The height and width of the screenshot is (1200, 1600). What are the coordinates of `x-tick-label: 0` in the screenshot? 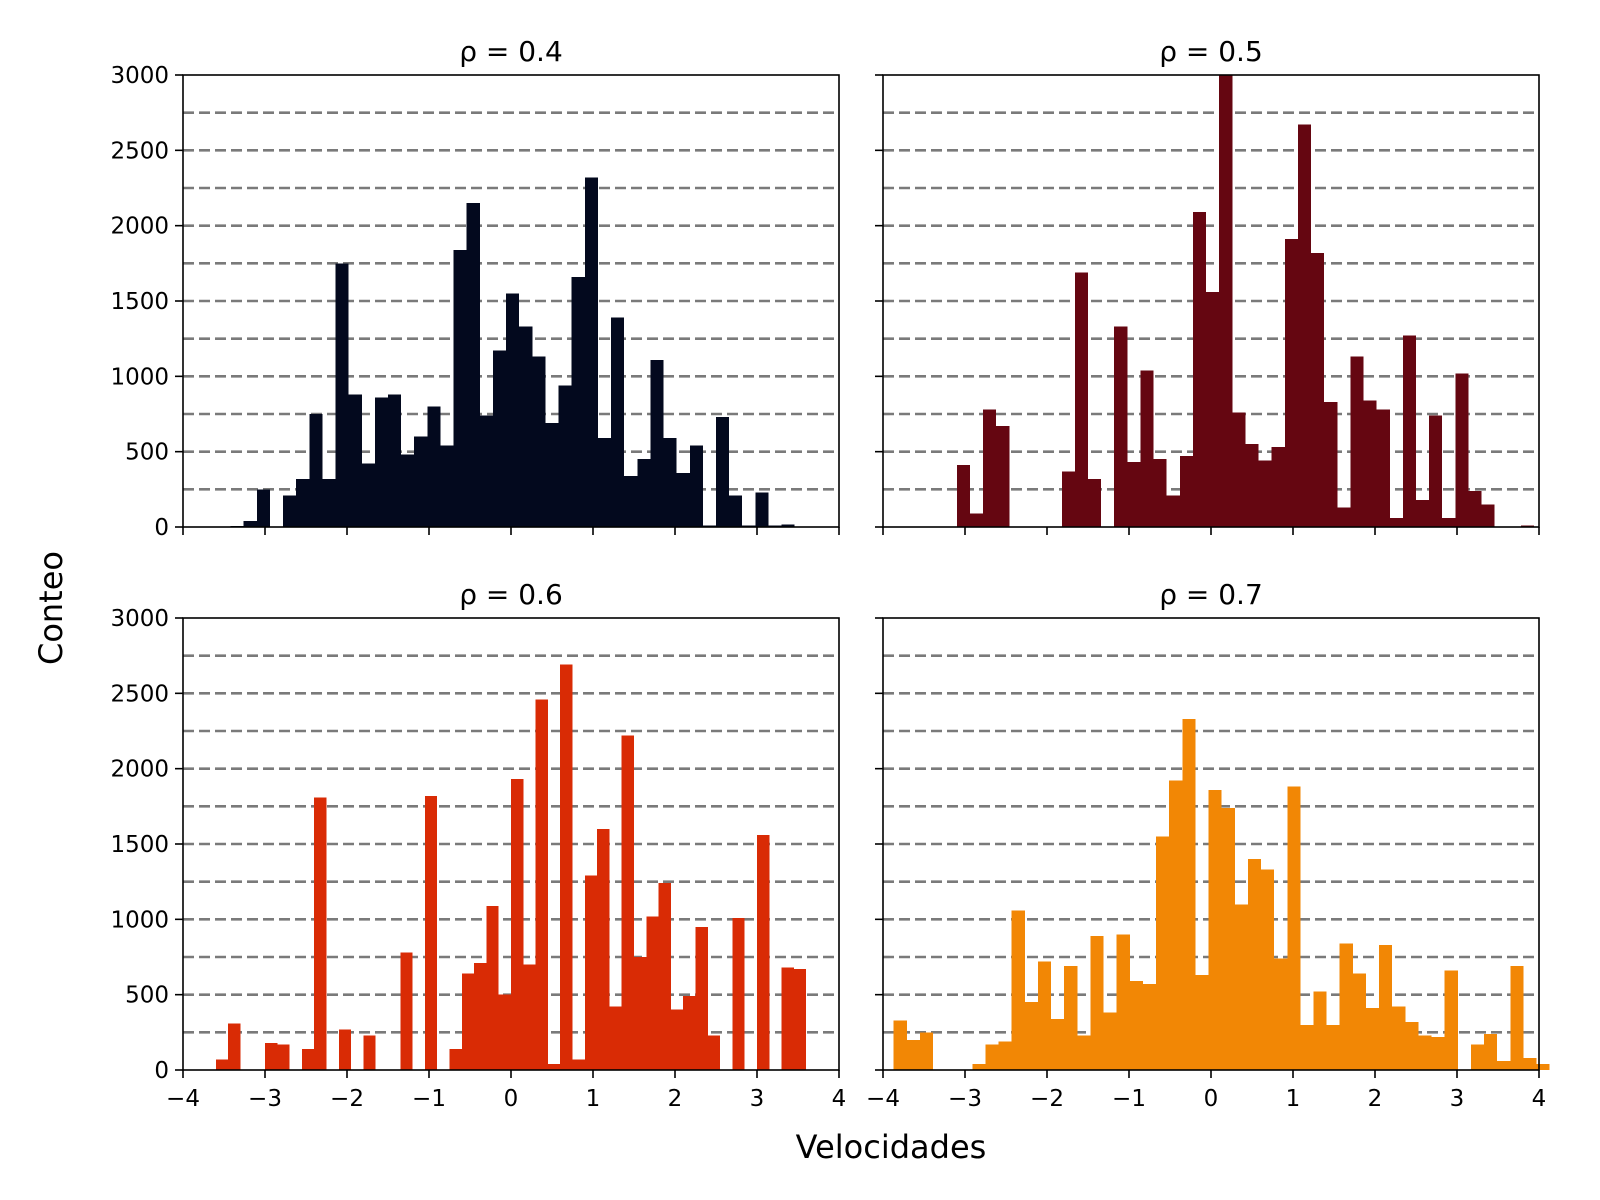 It's located at (1211, 1099).